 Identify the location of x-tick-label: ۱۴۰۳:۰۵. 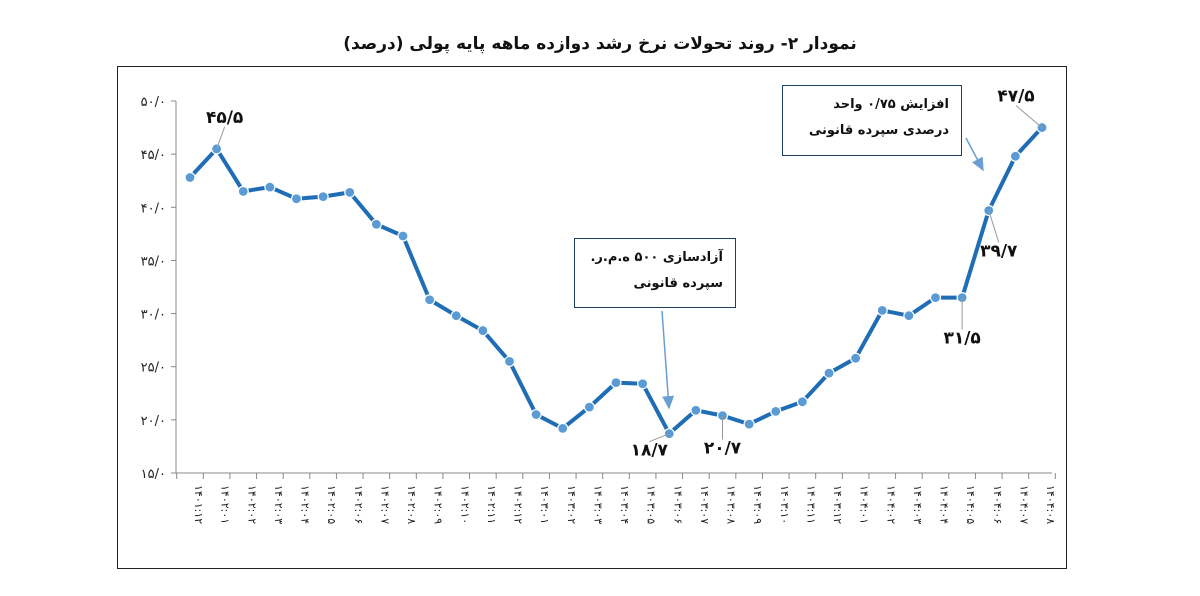
(651, 504).